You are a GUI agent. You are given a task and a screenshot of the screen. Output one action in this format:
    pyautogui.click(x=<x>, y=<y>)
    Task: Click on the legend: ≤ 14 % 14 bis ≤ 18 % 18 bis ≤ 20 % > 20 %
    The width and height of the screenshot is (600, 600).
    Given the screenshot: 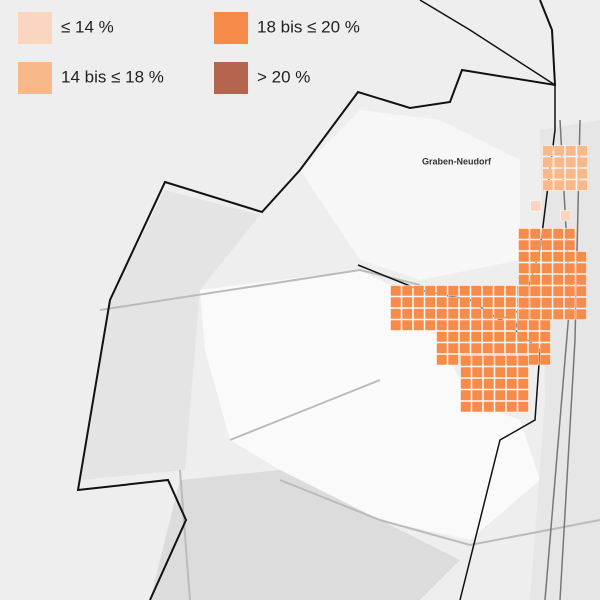 What is the action you would take?
    pyautogui.click(x=189, y=53)
    